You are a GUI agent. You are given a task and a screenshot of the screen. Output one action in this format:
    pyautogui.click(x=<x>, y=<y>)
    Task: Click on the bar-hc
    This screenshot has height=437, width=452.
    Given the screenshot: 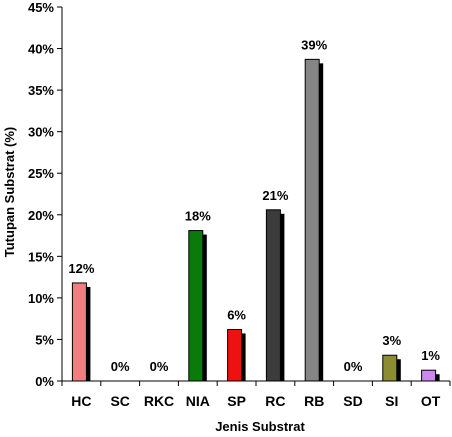 What is the action you would take?
    pyautogui.click(x=79, y=332)
    